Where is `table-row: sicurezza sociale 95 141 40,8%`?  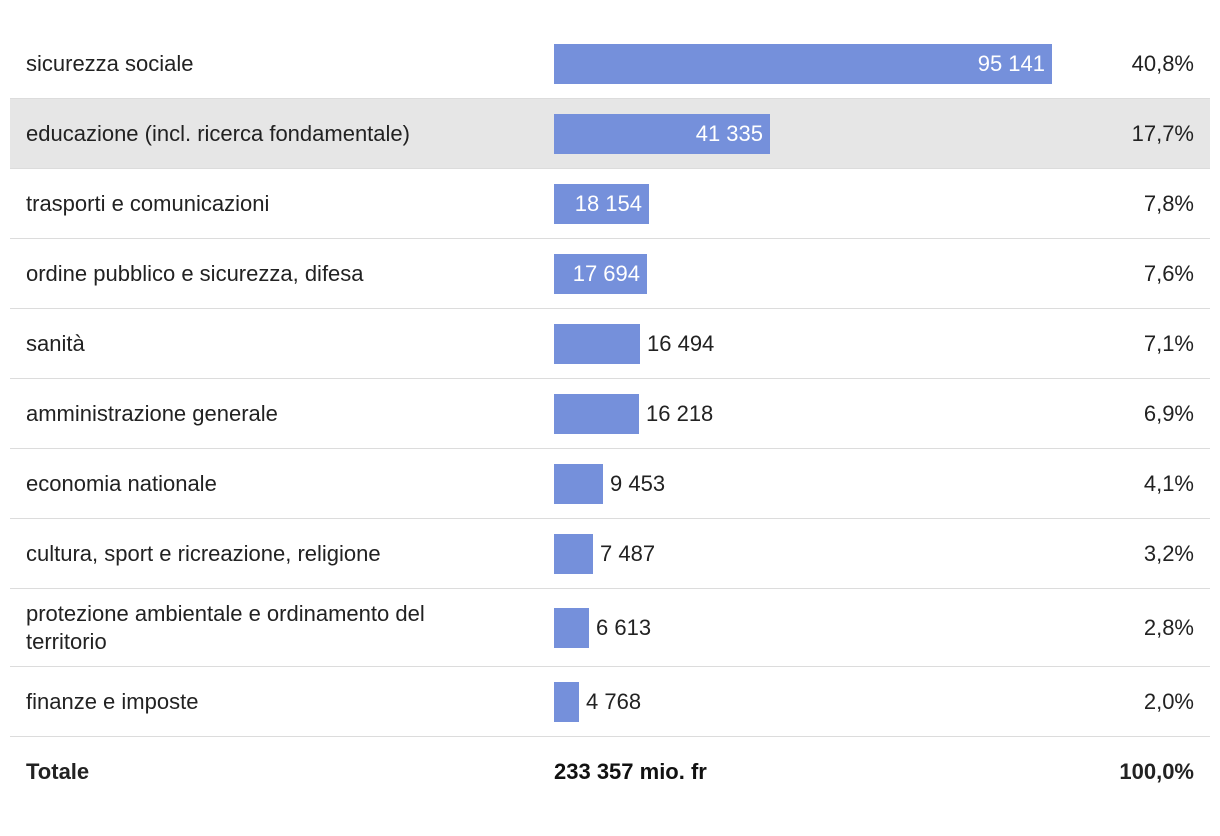
table-row: sicurezza sociale 95 141 40,8% is located at coordinates (610, 64).